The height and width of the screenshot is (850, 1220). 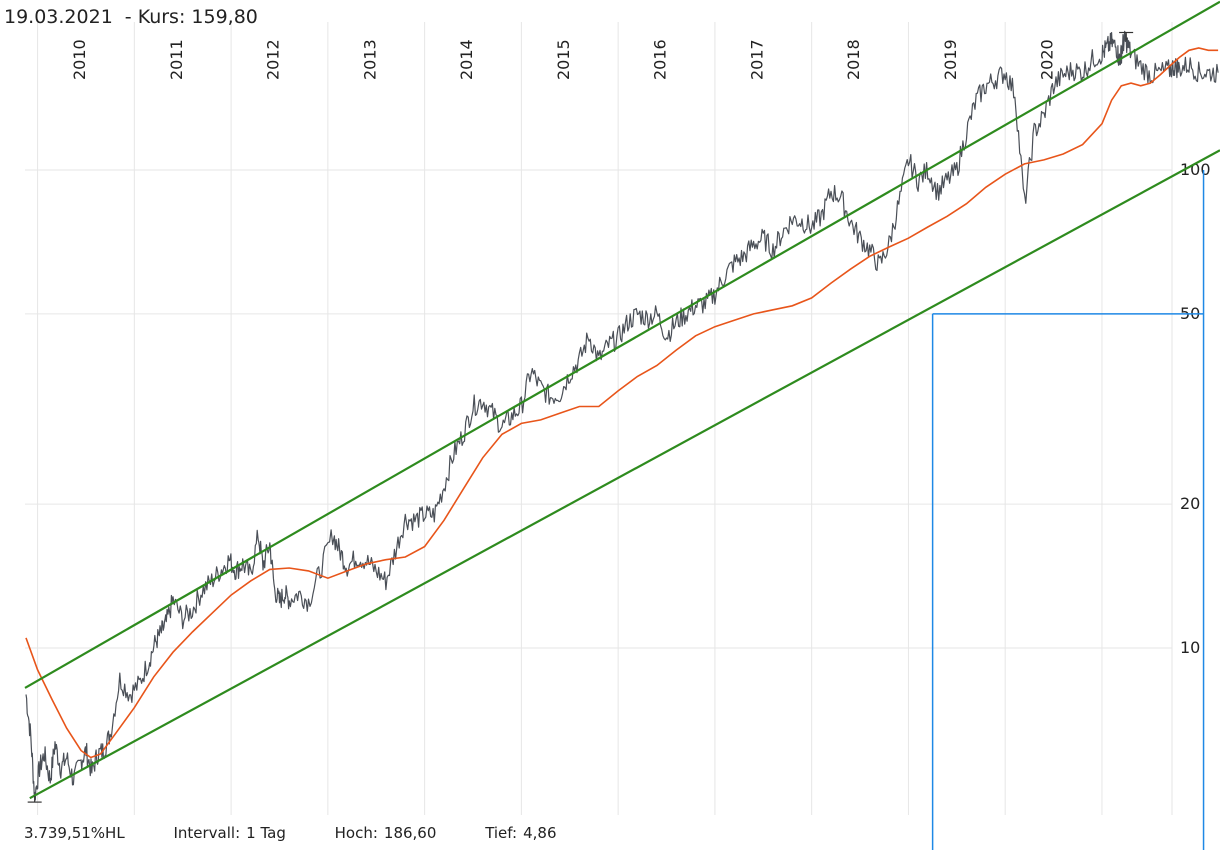 What do you see at coordinates (224, 17) in the screenshot?
I see `kurs-value: 159,80` at bounding box center [224, 17].